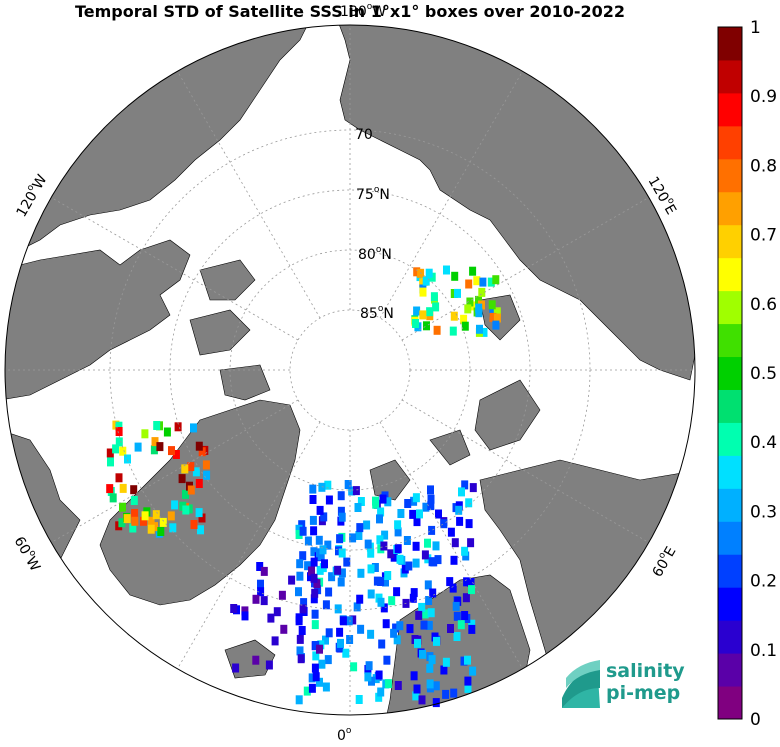 This screenshot has height=747, width=780. I want to click on lat-label-75: 75oN, so click(373, 194).